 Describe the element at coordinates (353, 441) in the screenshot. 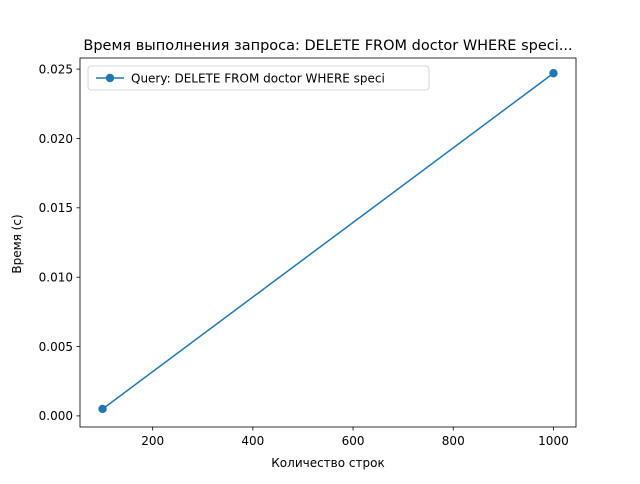

I see `x-tick-label: 600` at that location.